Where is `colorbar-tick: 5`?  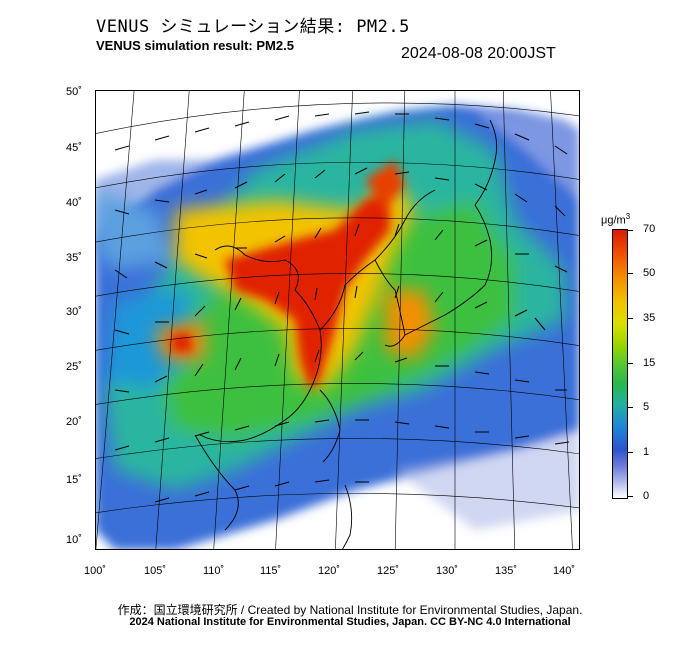 colorbar-tick: 5 is located at coordinates (646, 407).